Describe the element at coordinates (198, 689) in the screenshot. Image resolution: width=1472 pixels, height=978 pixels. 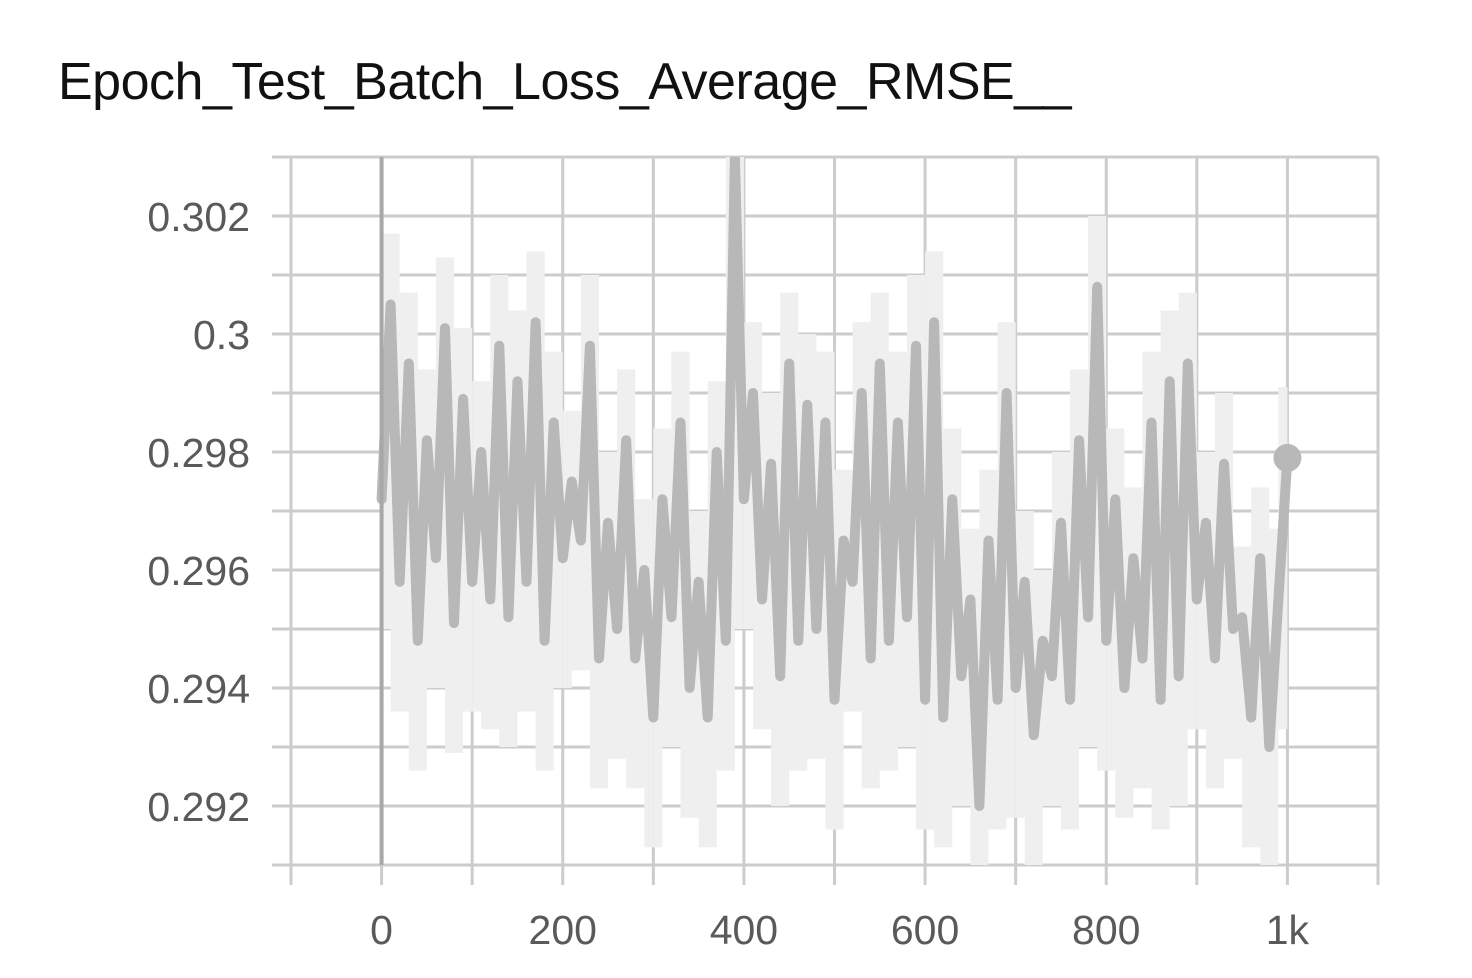
I see `y-tick-label: 0.294` at that location.